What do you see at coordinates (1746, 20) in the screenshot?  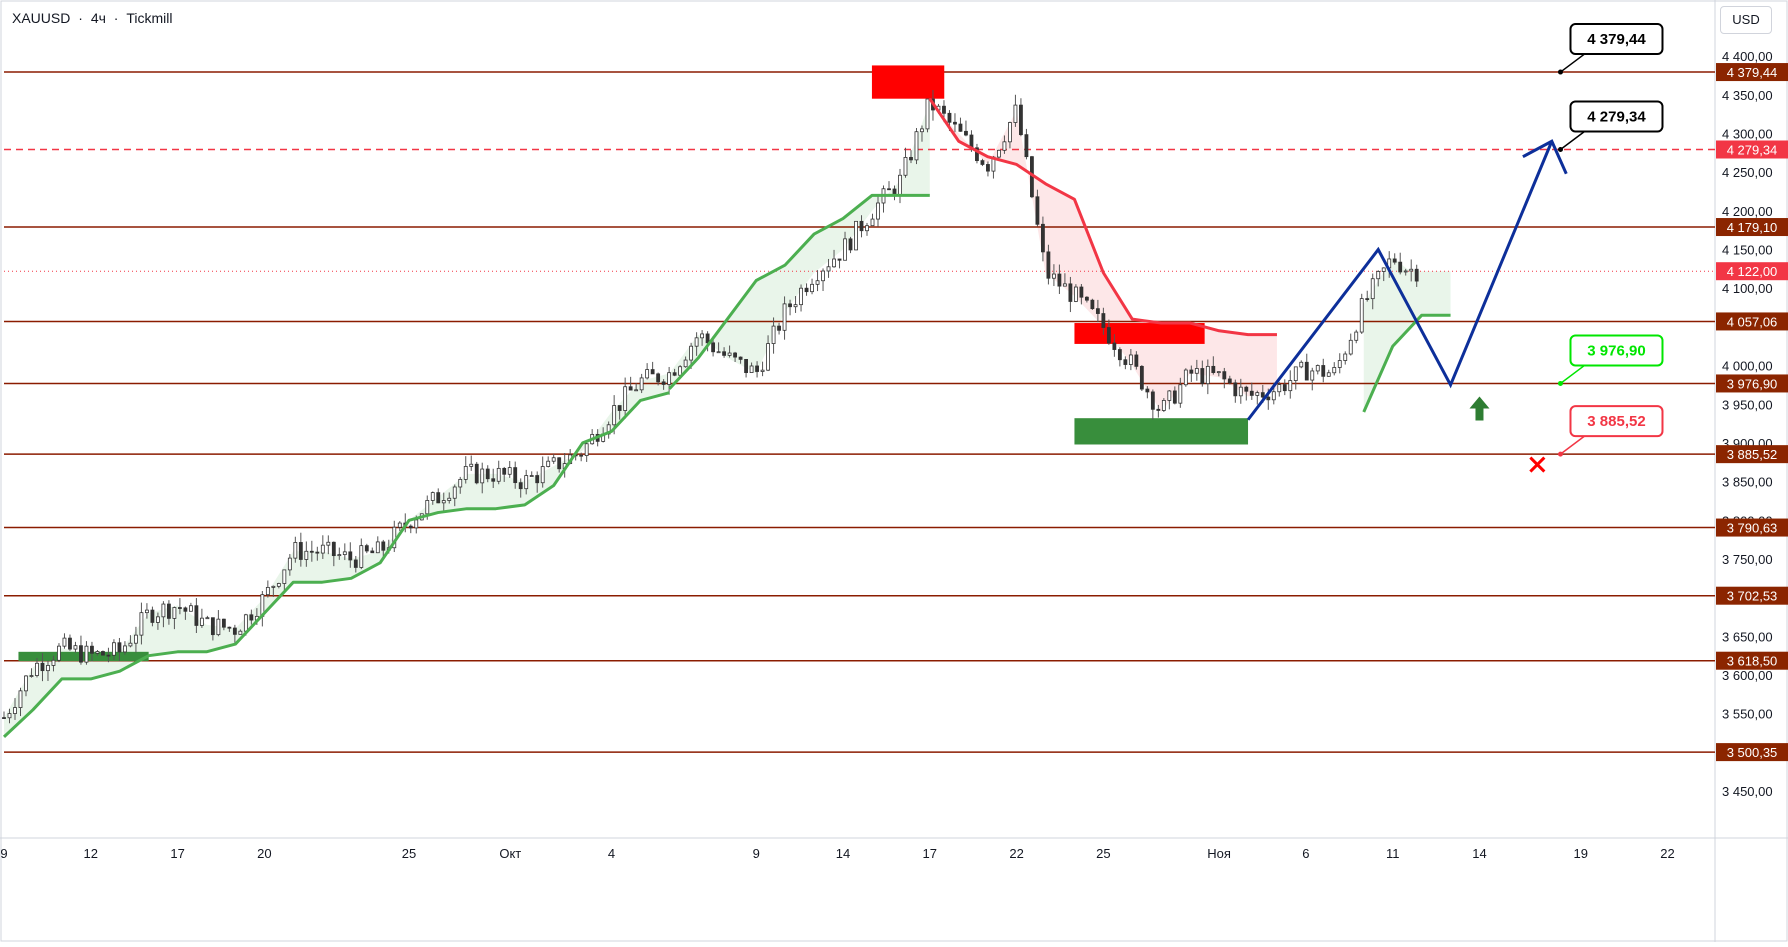 I see `currency-button: USD` at bounding box center [1746, 20].